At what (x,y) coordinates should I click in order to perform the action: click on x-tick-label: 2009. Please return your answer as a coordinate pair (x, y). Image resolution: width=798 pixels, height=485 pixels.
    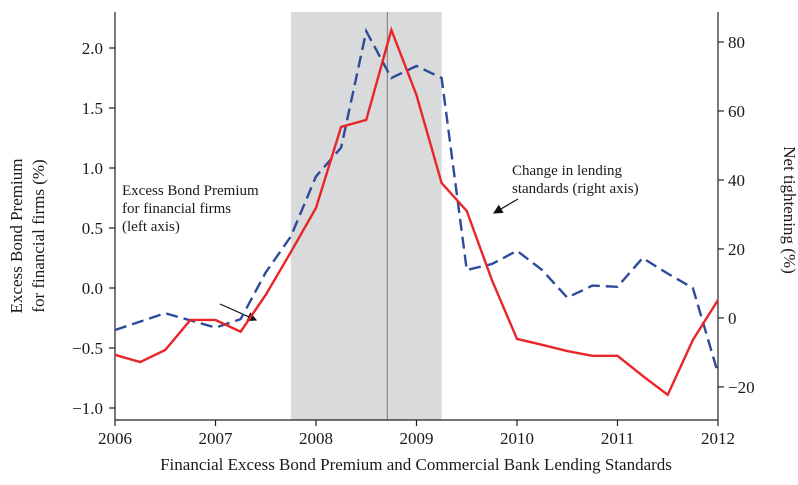
    Looking at the image, I should click on (417, 438).